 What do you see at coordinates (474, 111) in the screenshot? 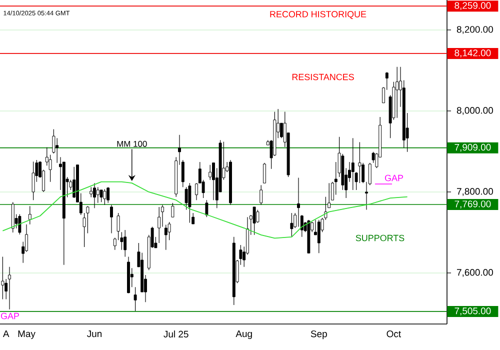
I see `y-tick-label: 8,000.00` at bounding box center [474, 111].